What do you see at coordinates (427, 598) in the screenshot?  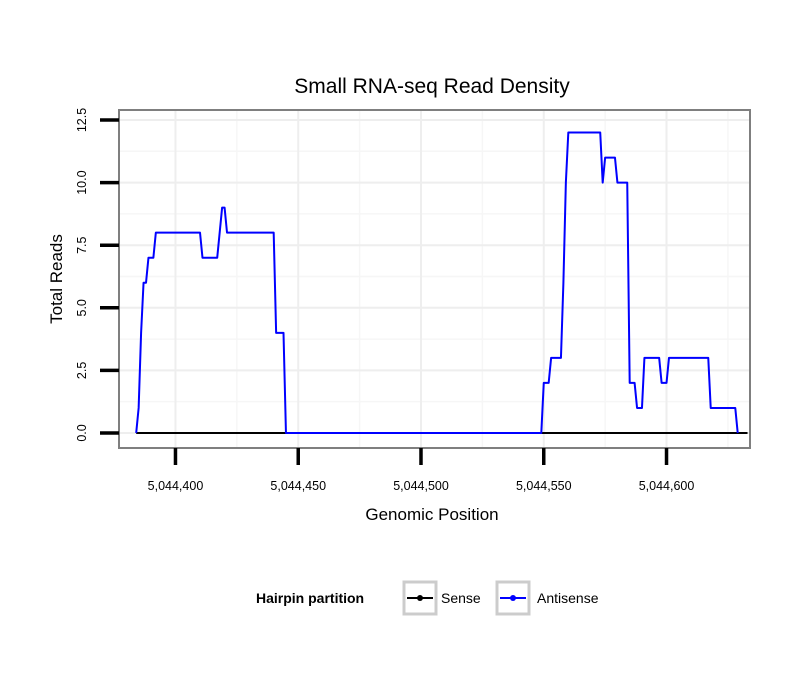 I see `legend: Hairpin partition Sense Antisense` at bounding box center [427, 598].